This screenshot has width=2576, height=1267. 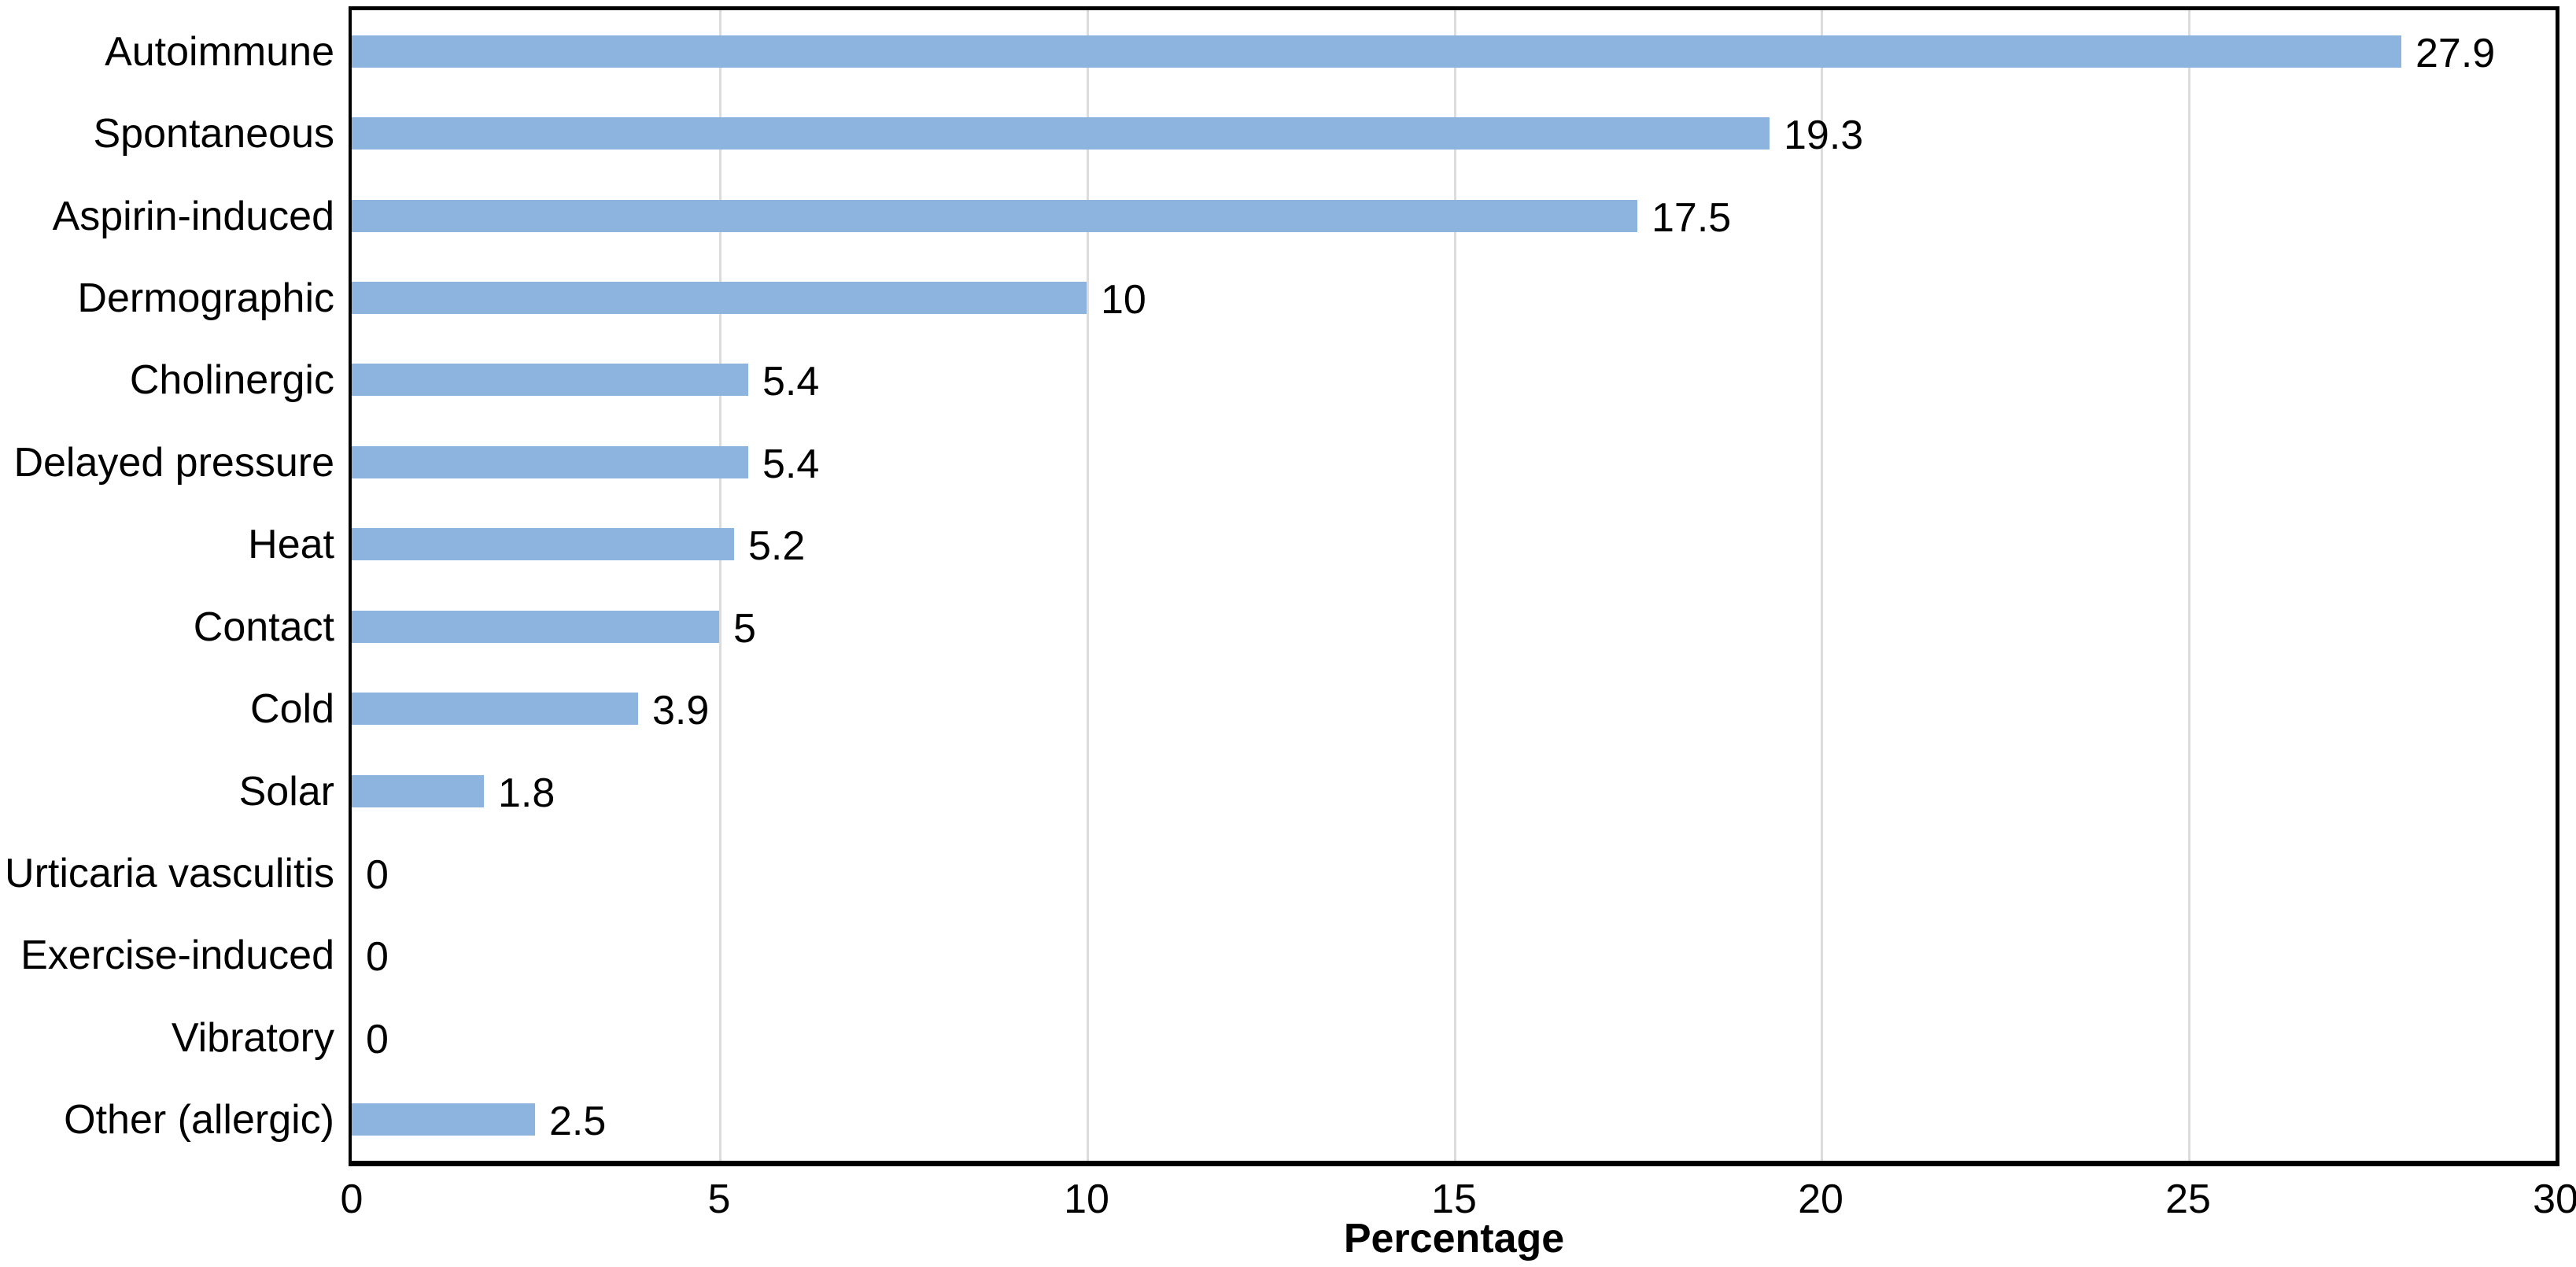 What do you see at coordinates (719, 1199) in the screenshot?
I see `x-tick-label: 5` at bounding box center [719, 1199].